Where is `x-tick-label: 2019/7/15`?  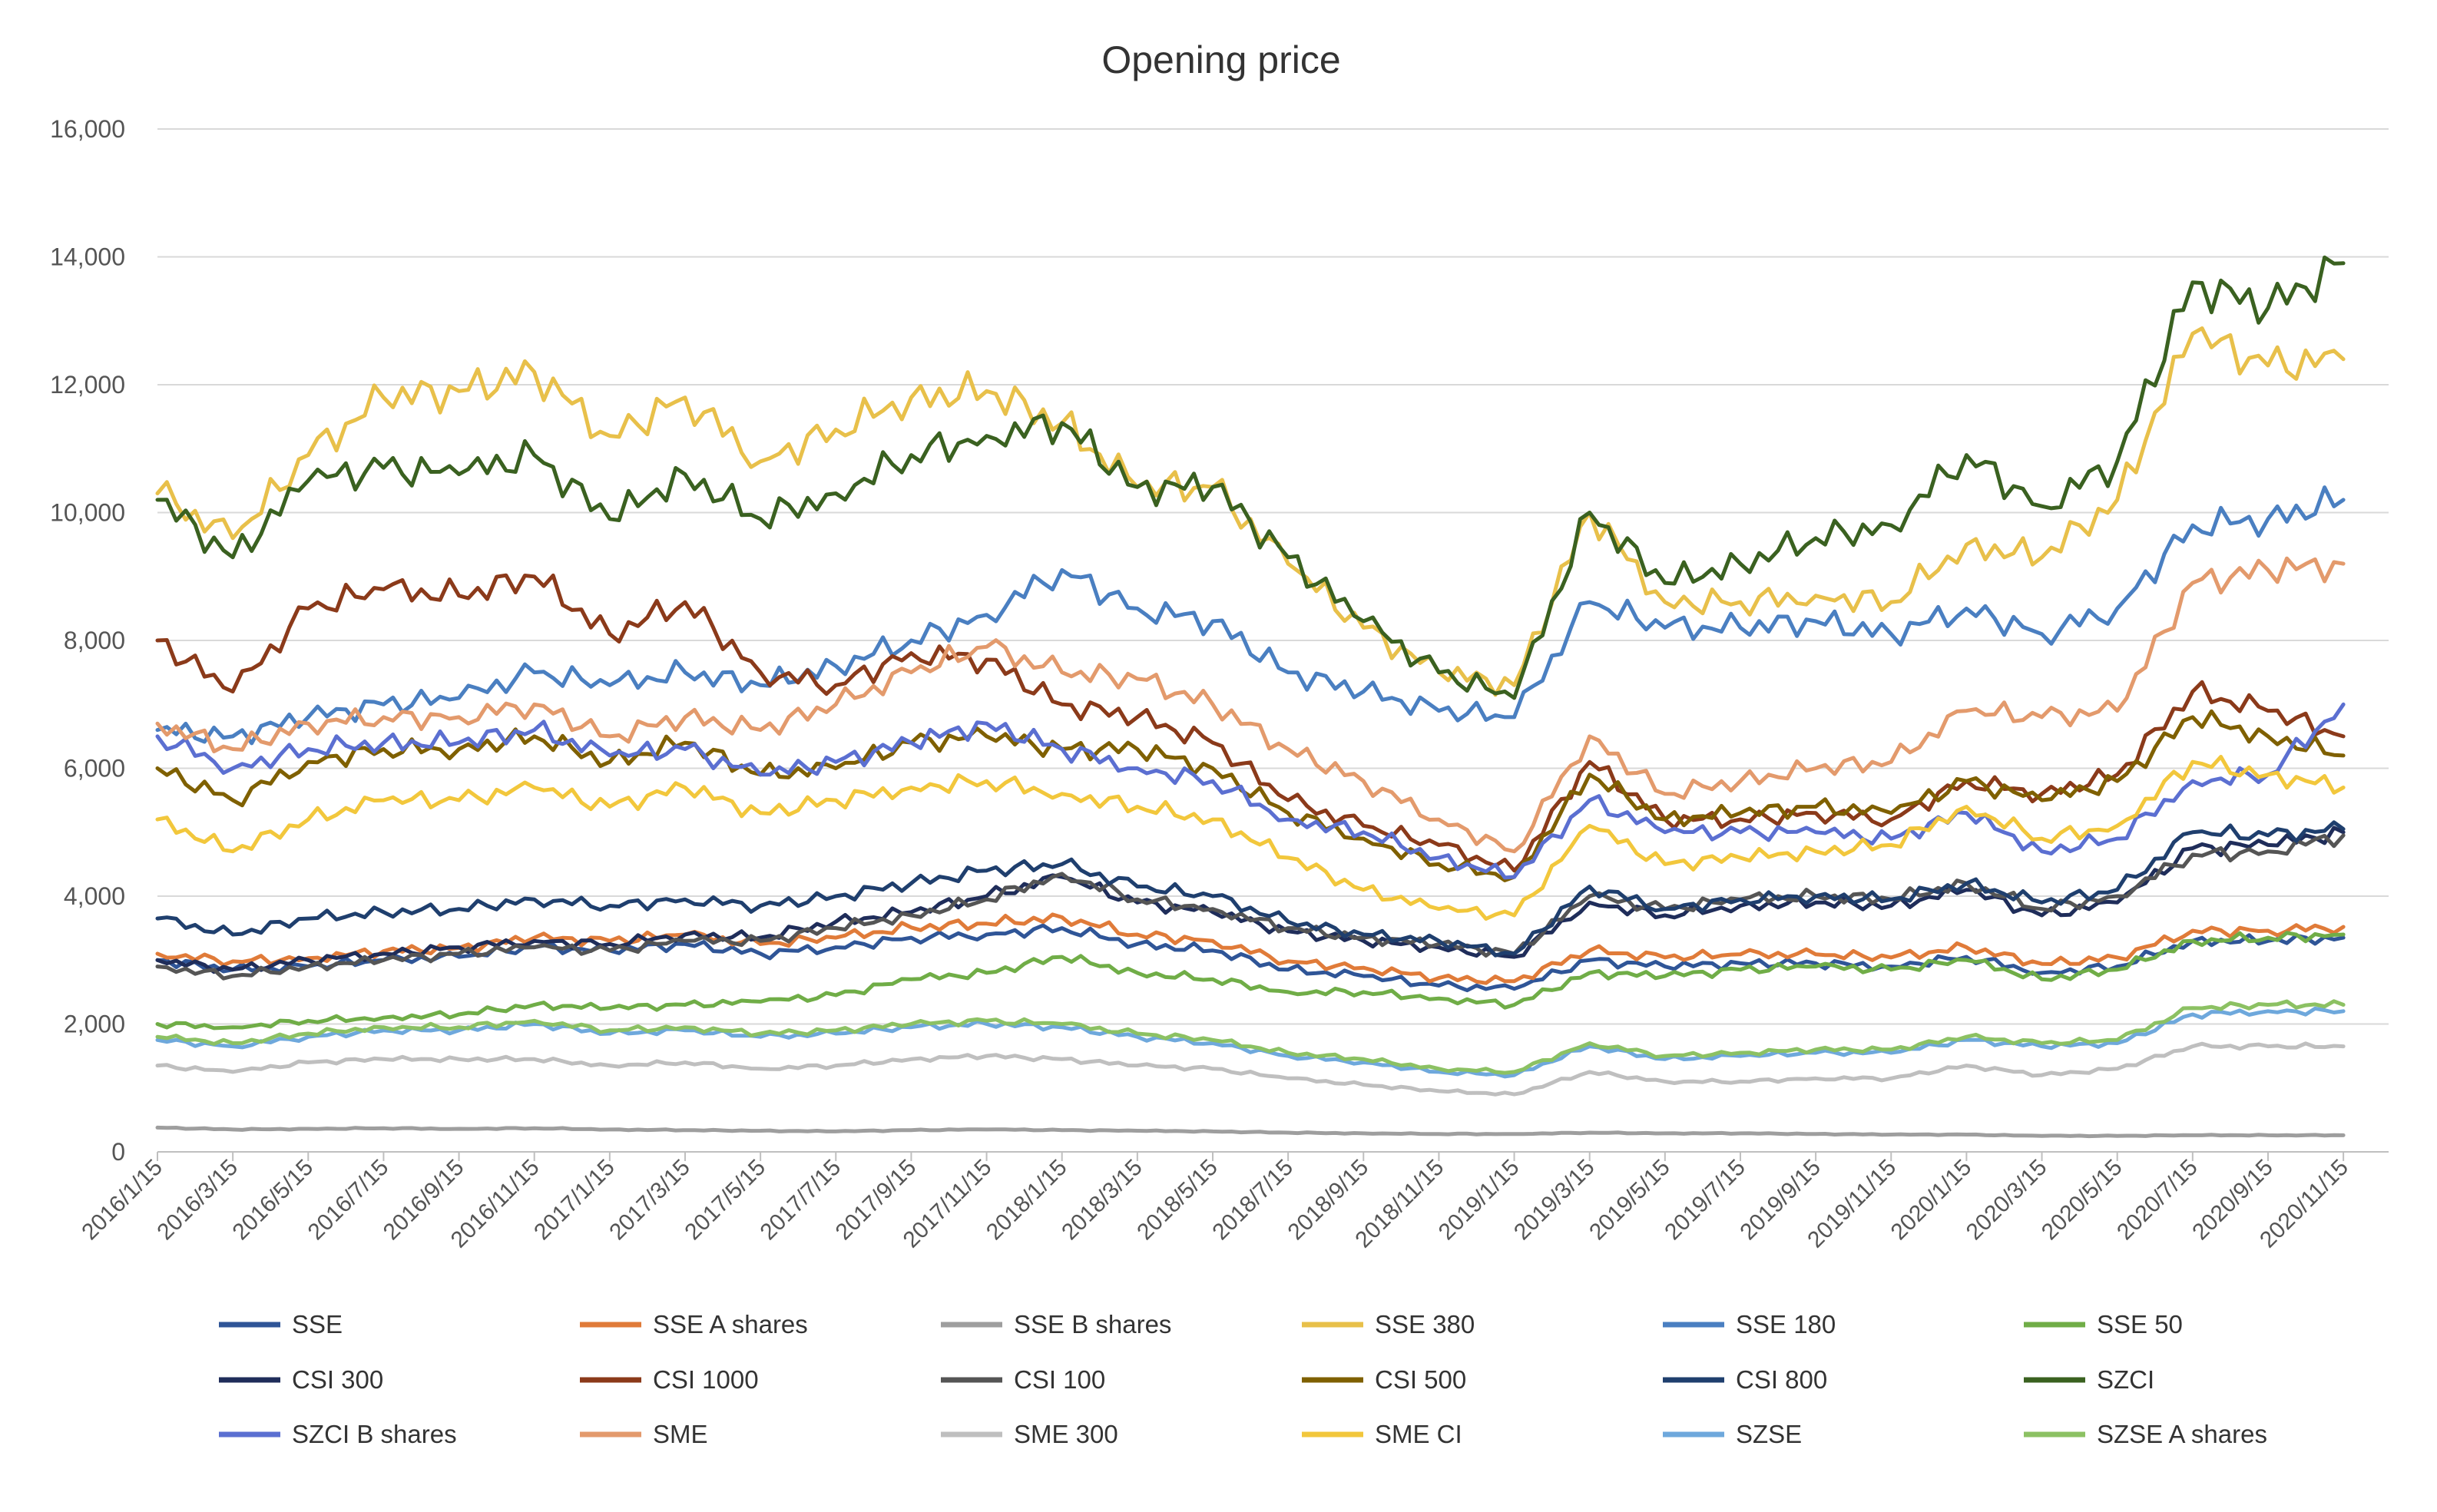 x-tick-label: 2019/7/15 is located at coordinates (1705, 1200).